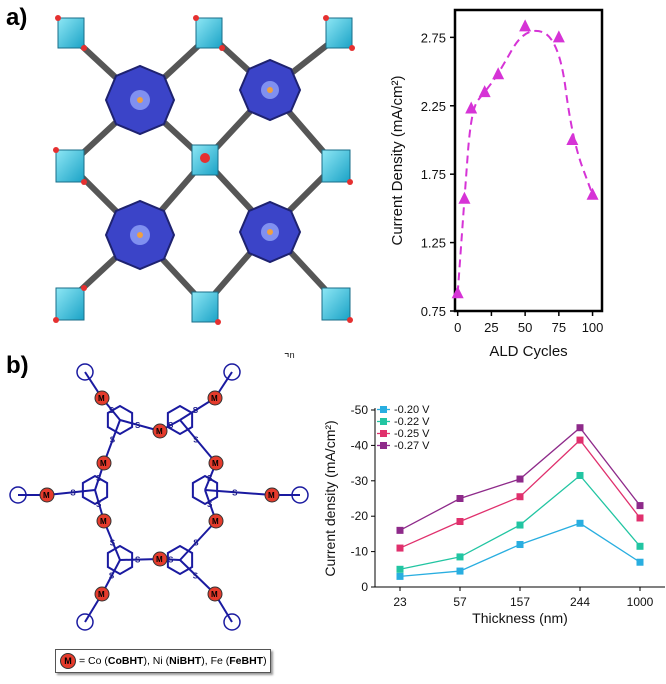 Image resolution: width=666 pixels, height=684 pixels. What do you see at coordinates (491, 327) in the screenshot?
I see `x-tick-label: 25` at bounding box center [491, 327].